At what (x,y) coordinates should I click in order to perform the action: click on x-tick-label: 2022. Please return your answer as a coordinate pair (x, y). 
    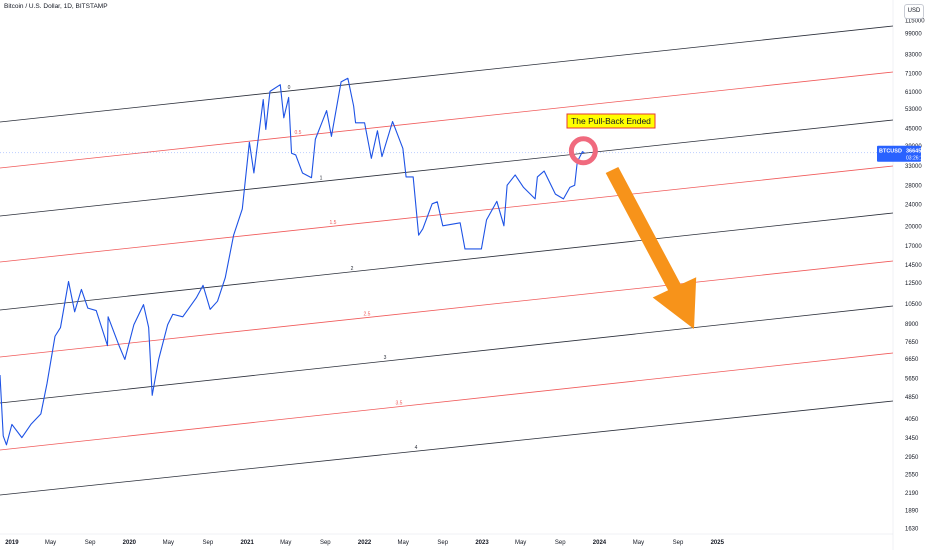
    Looking at the image, I should click on (365, 543).